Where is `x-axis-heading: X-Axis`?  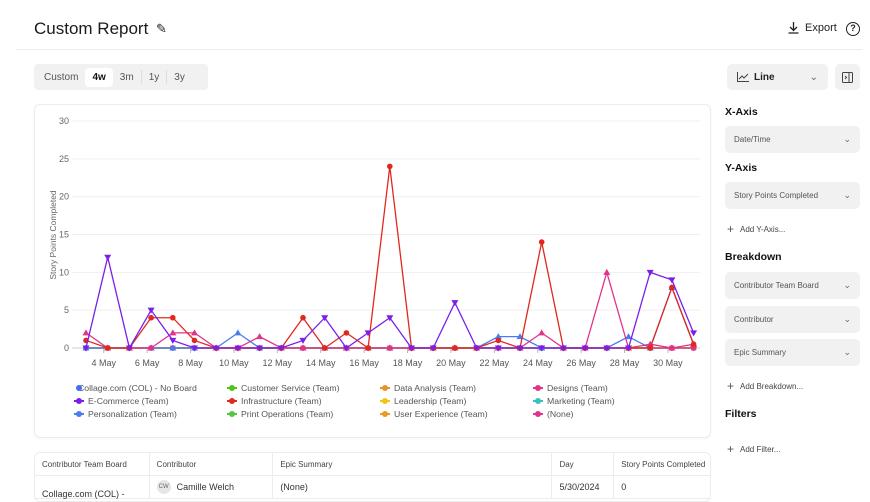 x-axis-heading: X-Axis is located at coordinates (741, 112).